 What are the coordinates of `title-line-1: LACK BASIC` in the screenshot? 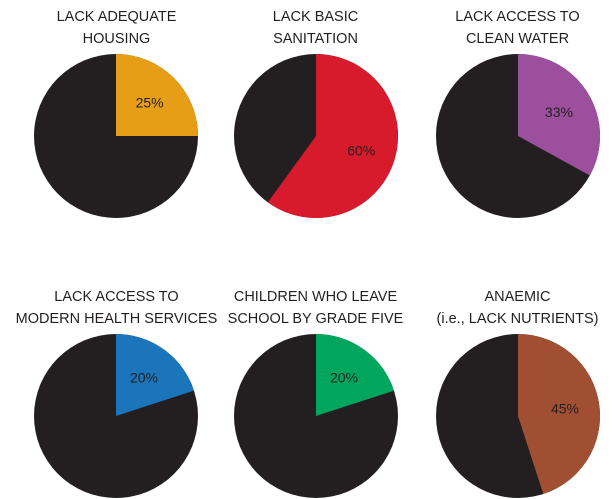 It's located at (315, 17).